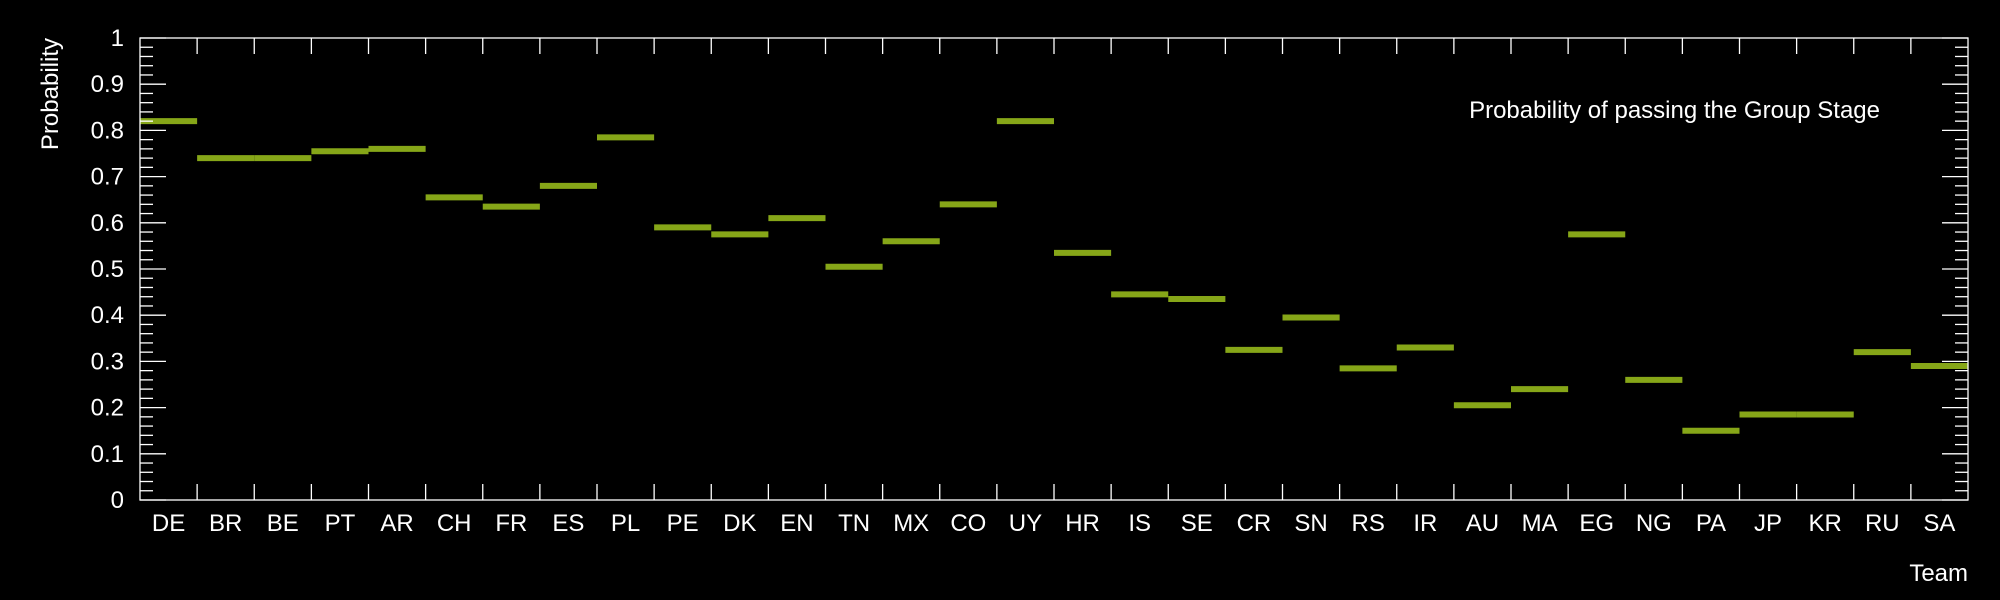 The image size is (2000, 600). What do you see at coordinates (1882, 523) in the screenshot?
I see `x-tick-label: RU` at bounding box center [1882, 523].